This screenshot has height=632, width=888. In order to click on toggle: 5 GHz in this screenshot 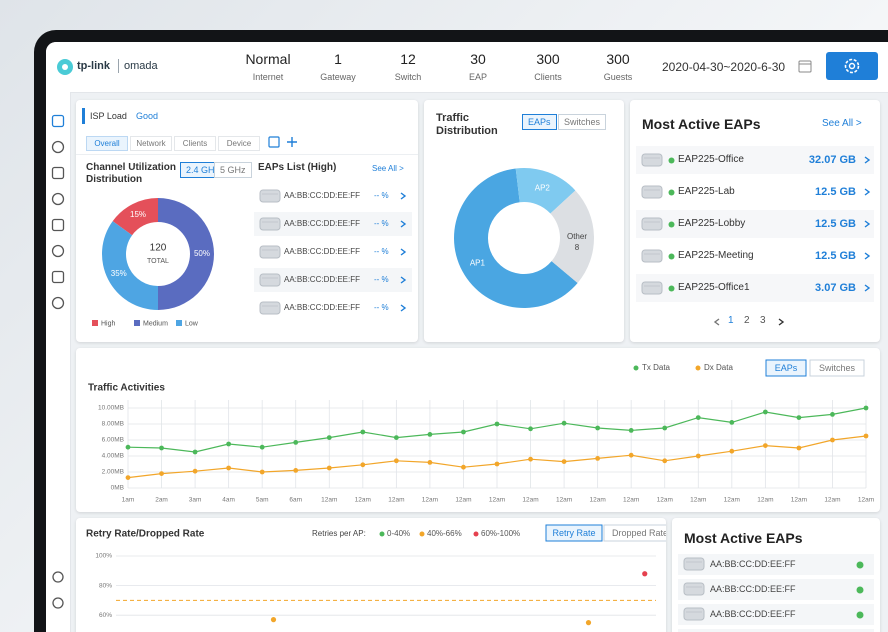, I will do `click(233, 170)`.